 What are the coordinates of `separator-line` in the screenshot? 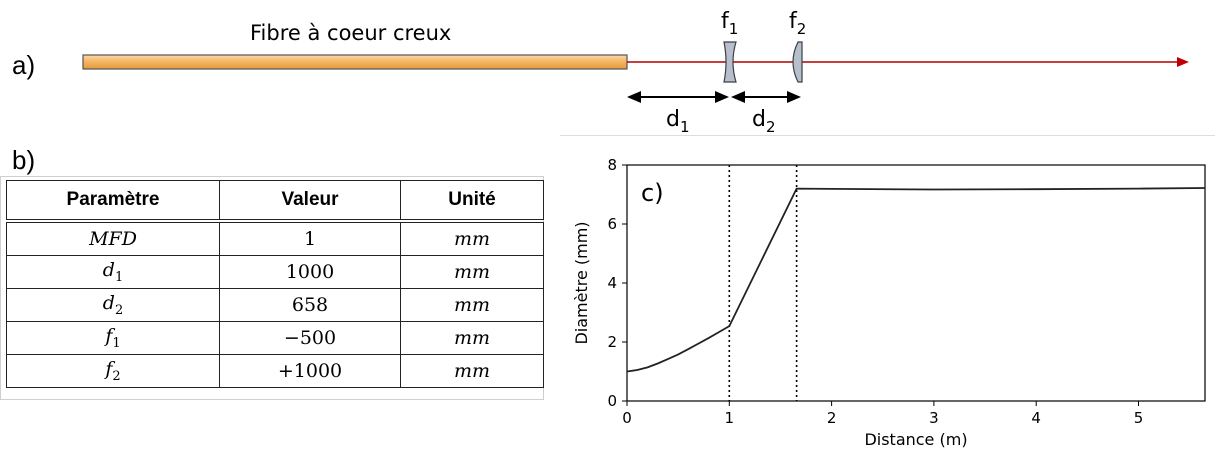 It's located at (887, 135).